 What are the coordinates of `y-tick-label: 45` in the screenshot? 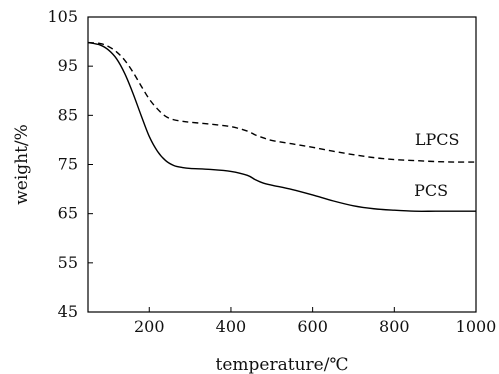 It's located at (68, 311).